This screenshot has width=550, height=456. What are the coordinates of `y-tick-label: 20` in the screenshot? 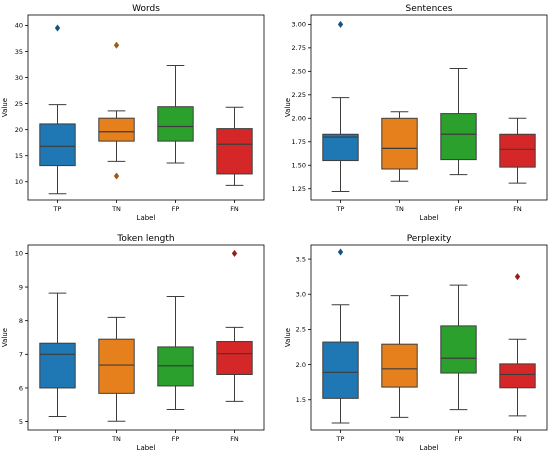 It's located at (19, 130).